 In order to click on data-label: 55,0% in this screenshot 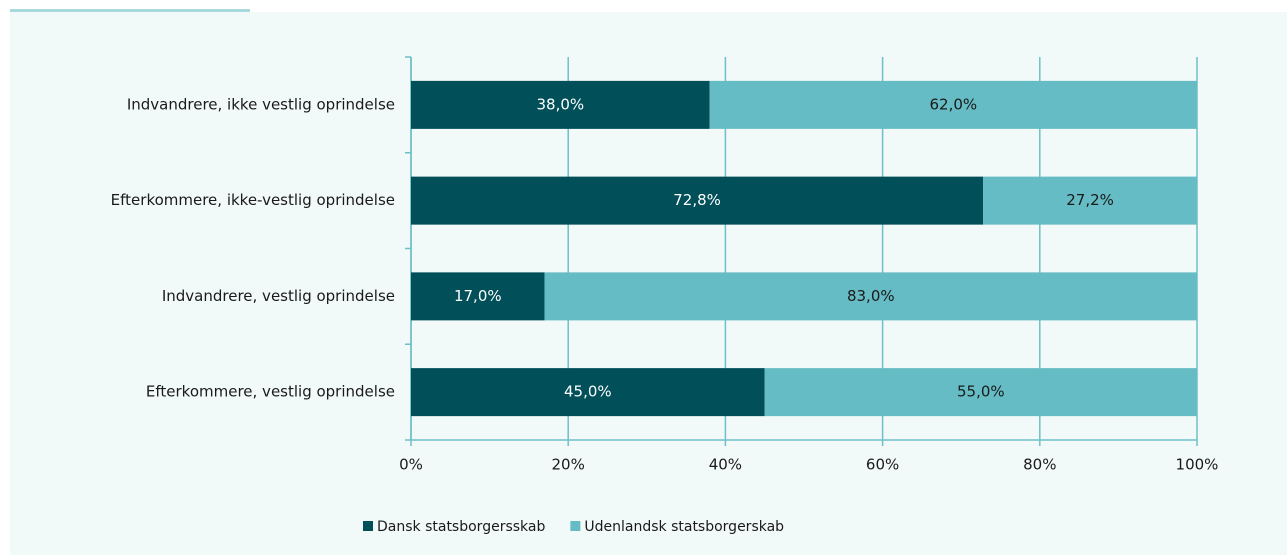, I will do `click(981, 392)`.